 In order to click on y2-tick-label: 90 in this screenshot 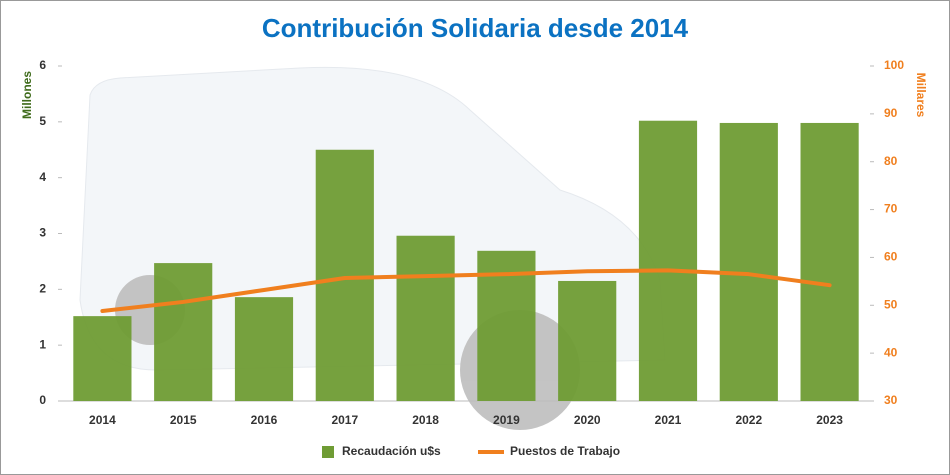, I will do `click(891, 113)`.